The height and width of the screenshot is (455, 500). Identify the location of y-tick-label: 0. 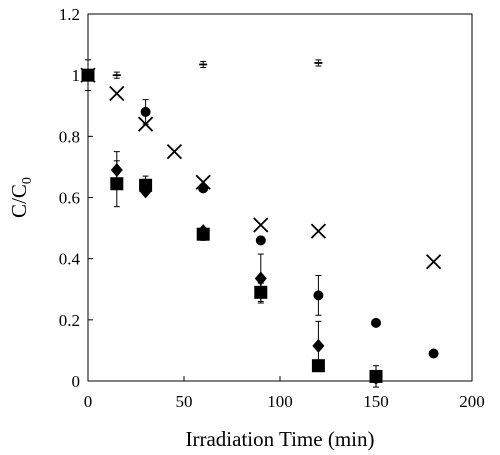
(76, 381).